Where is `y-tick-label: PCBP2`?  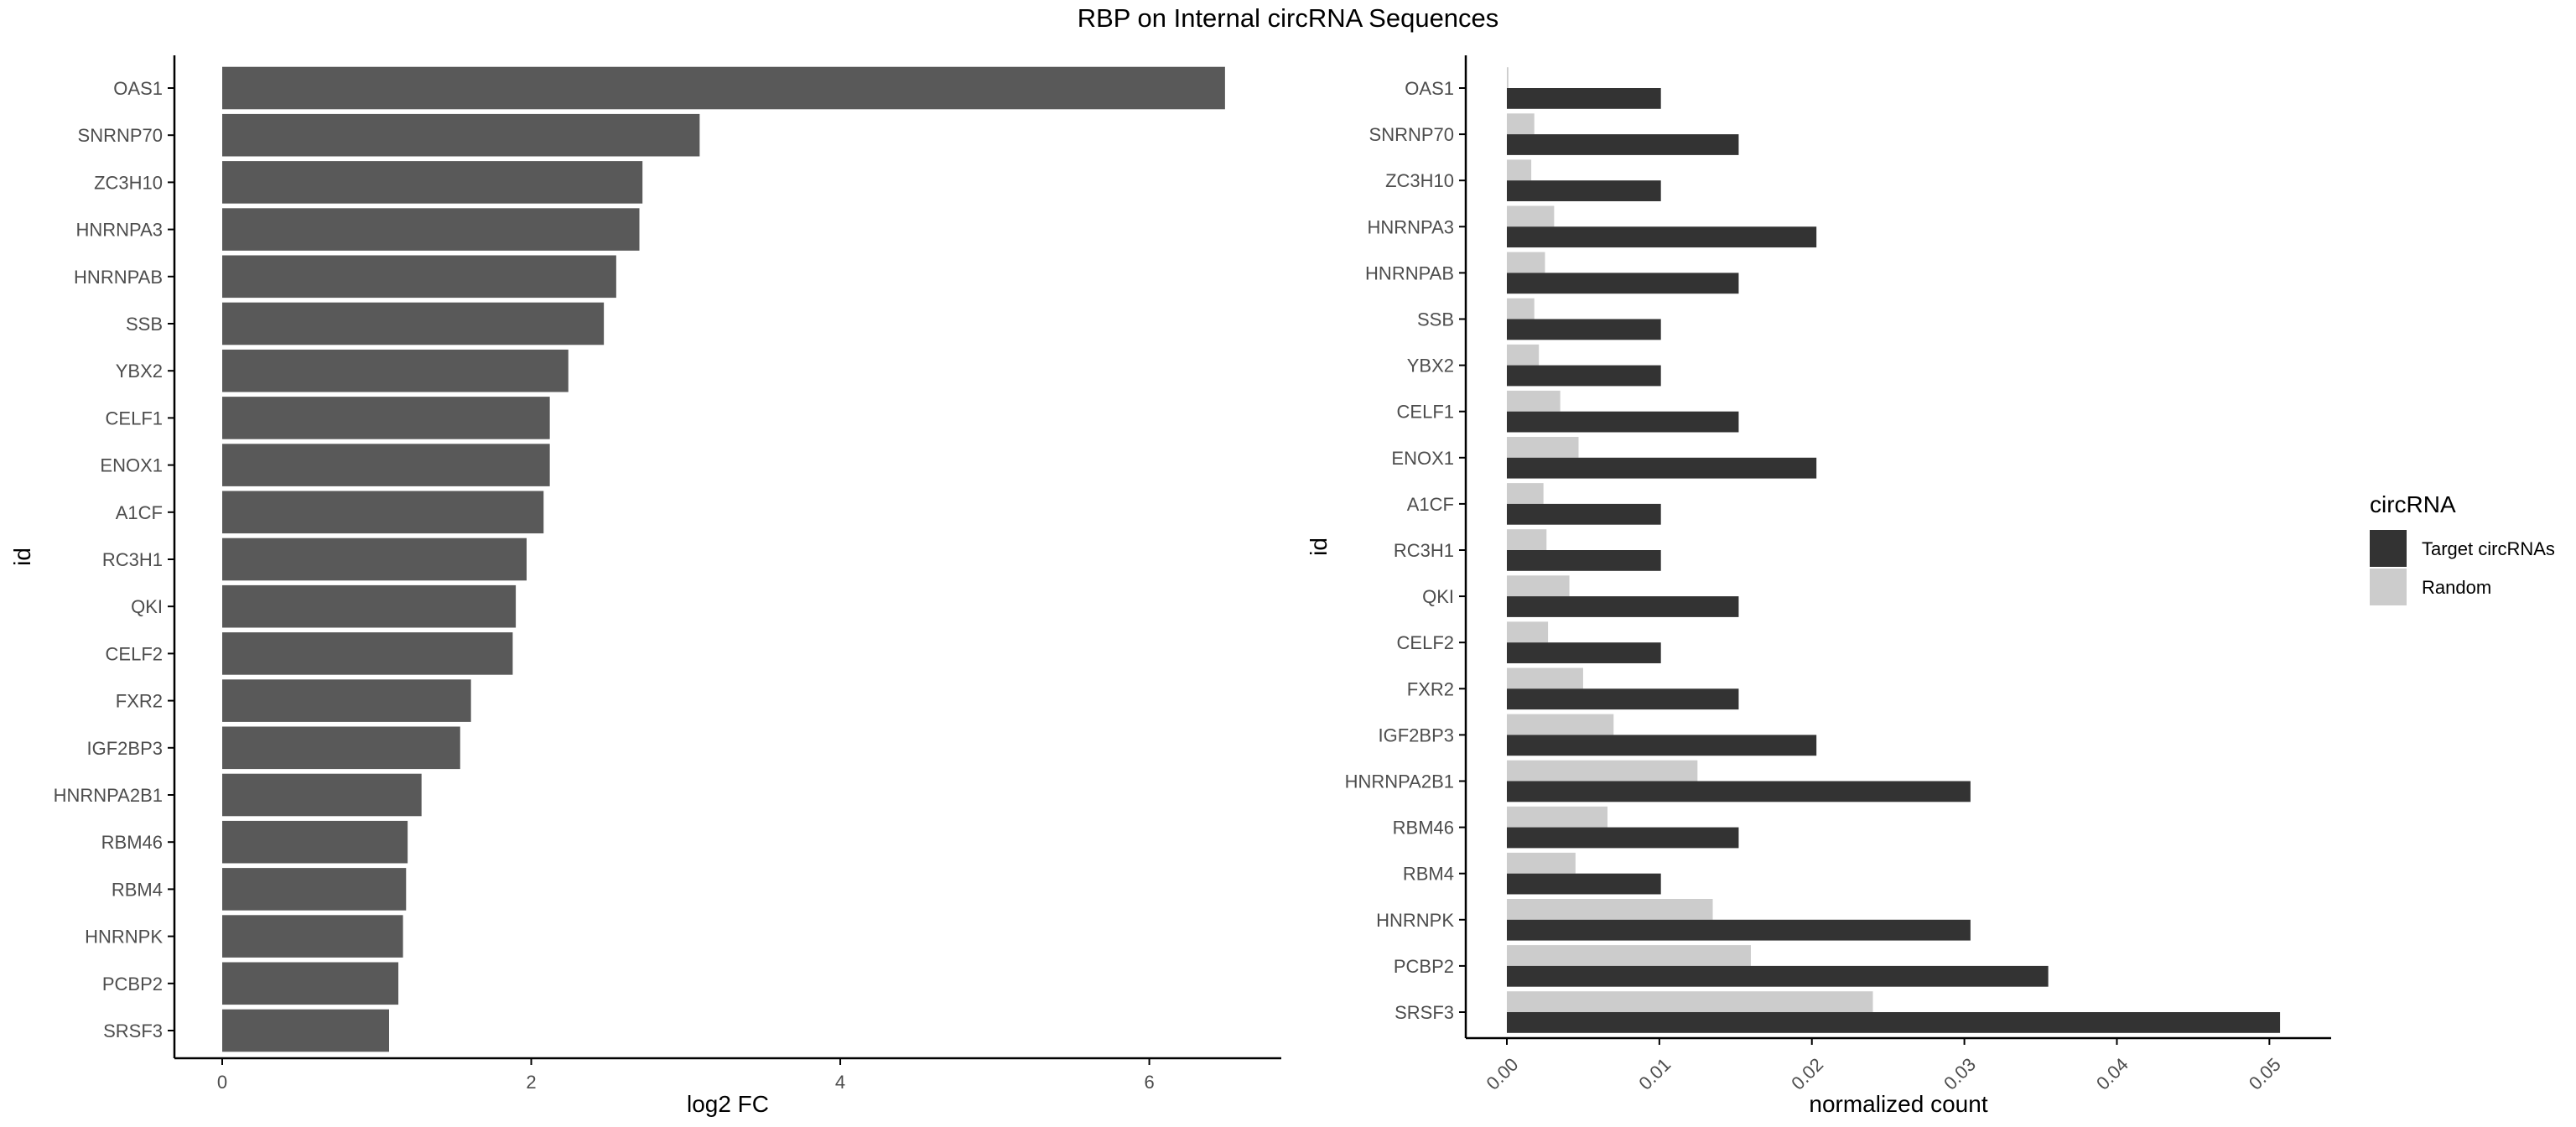 y-tick-label: PCBP2 is located at coordinates (132, 984).